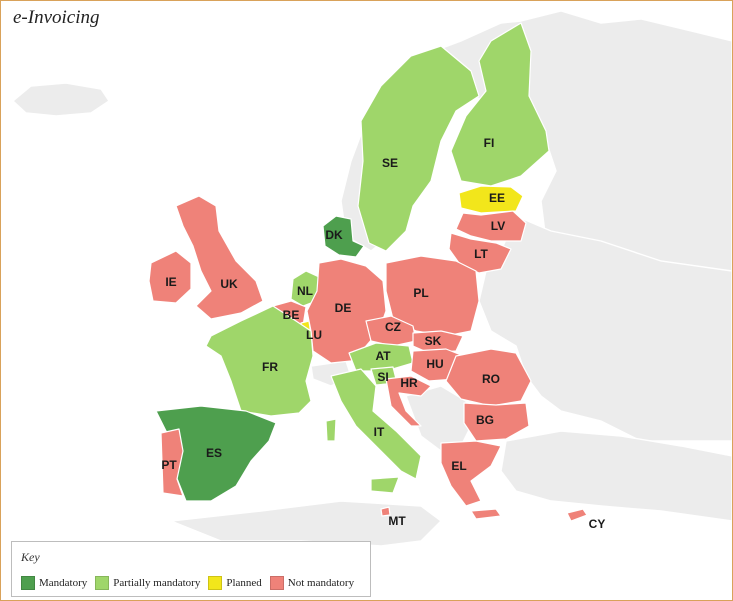 Image resolution: width=733 pixels, height=601 pixels. Describe the element at coordinates (219, 257) in the screenshot. I see `country-uk` at that location.